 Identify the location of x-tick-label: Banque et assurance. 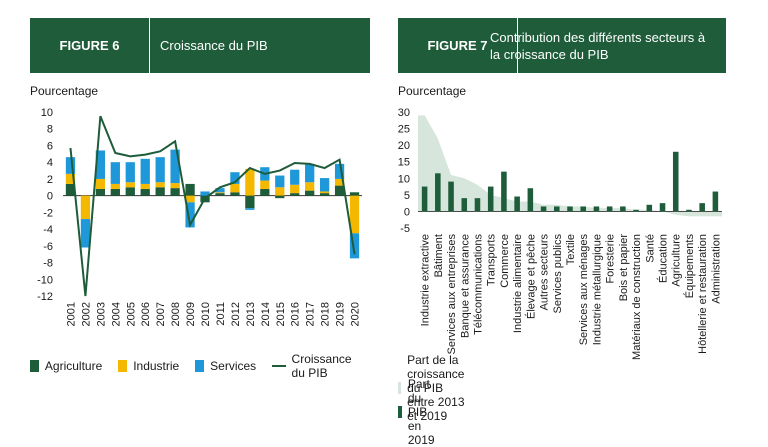
(465, 286).